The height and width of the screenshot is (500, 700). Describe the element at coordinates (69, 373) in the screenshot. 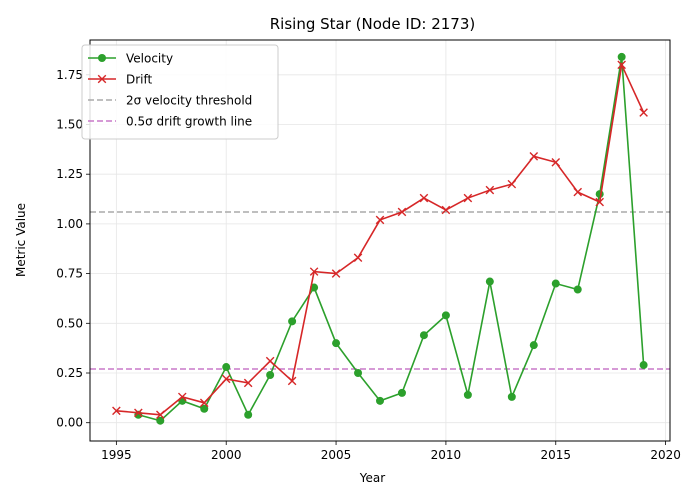

I see `y-tick-label: 0.25` at that location.